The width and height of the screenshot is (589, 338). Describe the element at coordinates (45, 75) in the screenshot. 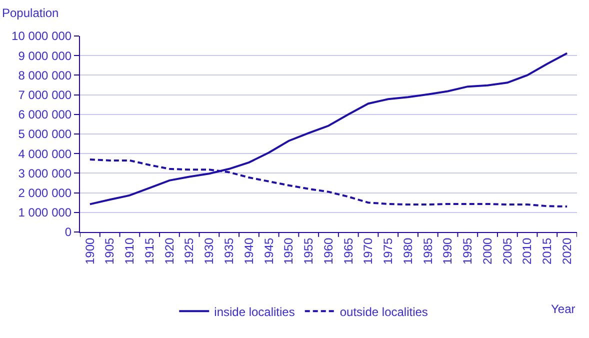

I see `y-tick-label: 8 000 000` at that location.